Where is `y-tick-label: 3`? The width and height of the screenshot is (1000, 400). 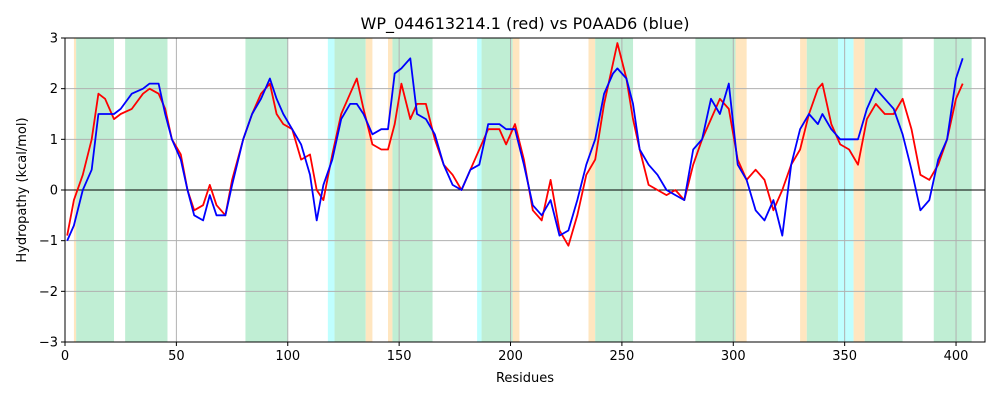
y-tick-label: 3 is located at coordinates (54, 39).